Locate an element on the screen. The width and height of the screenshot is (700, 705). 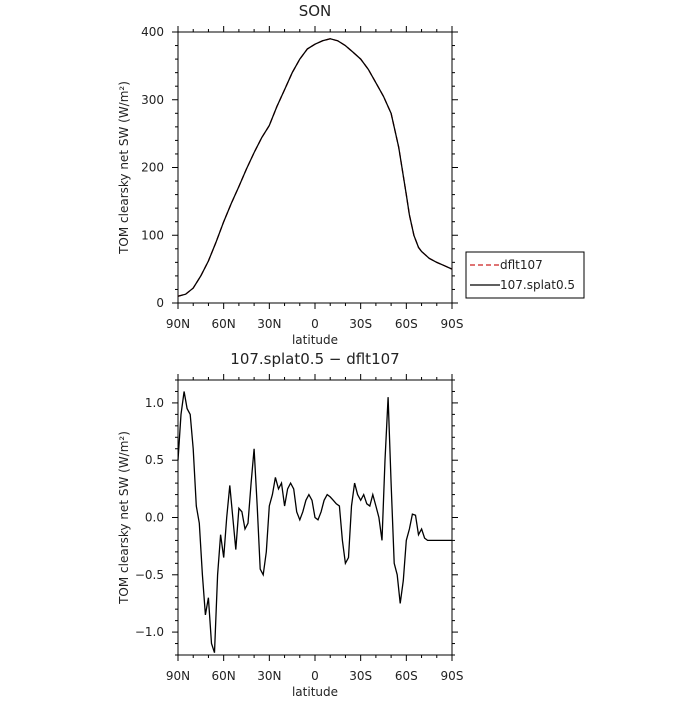
chart2-y-tick-label: 1.0 is located at coordinates (154, 403).